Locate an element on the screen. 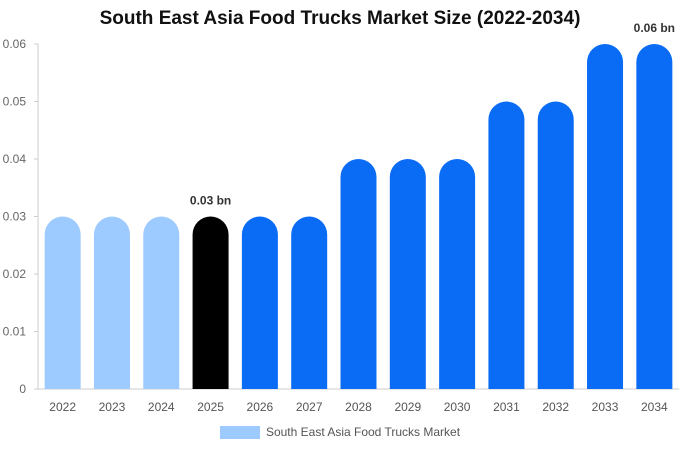 The width and height of the screenshot is (680, 450). y-tick-label: 0.05 is located at coordinates (15, 102).